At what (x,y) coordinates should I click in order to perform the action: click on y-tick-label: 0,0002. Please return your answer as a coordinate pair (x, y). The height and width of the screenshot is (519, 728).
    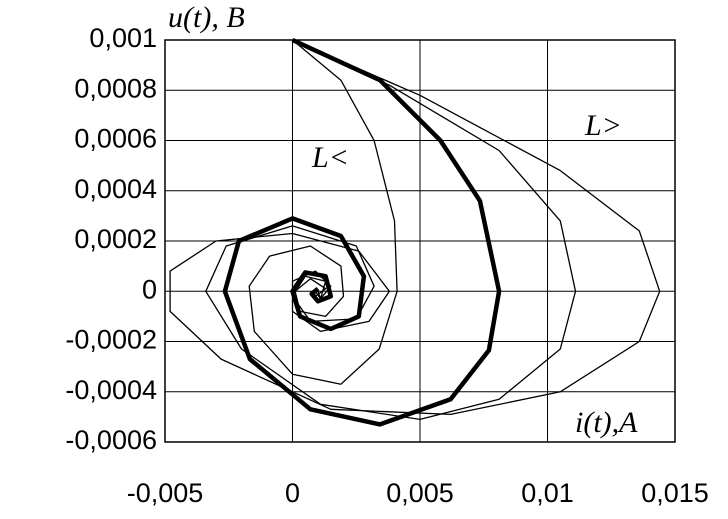
    Looking at the image, I should click on (115, 239).